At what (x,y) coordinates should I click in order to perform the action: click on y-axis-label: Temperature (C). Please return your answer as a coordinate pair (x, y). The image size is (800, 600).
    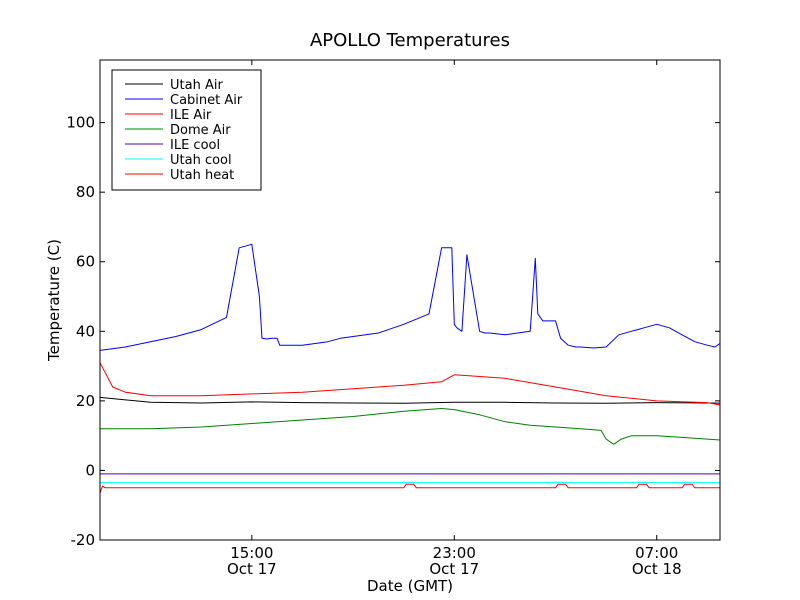
    Looking at the image, I should click on (54, 300).